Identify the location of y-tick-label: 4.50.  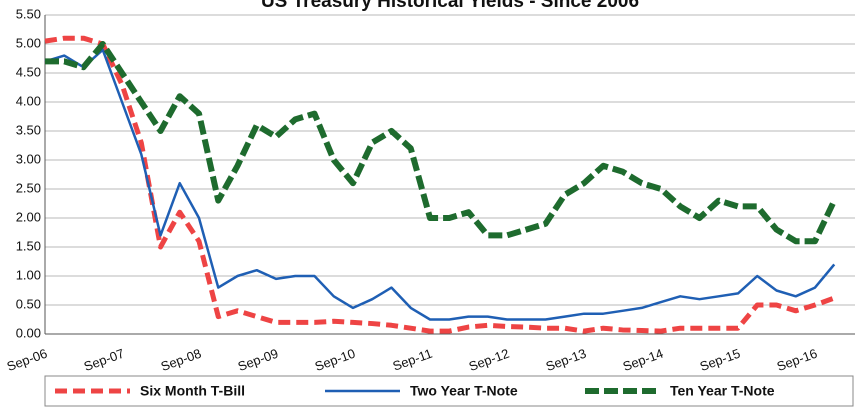
(28, 71).